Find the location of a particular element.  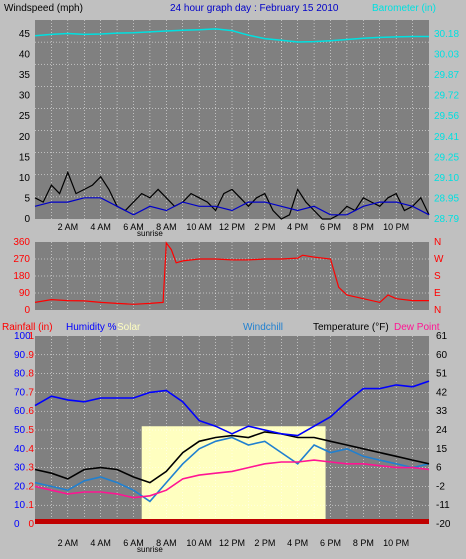

barometer-line is located at coordinates (231, 35).